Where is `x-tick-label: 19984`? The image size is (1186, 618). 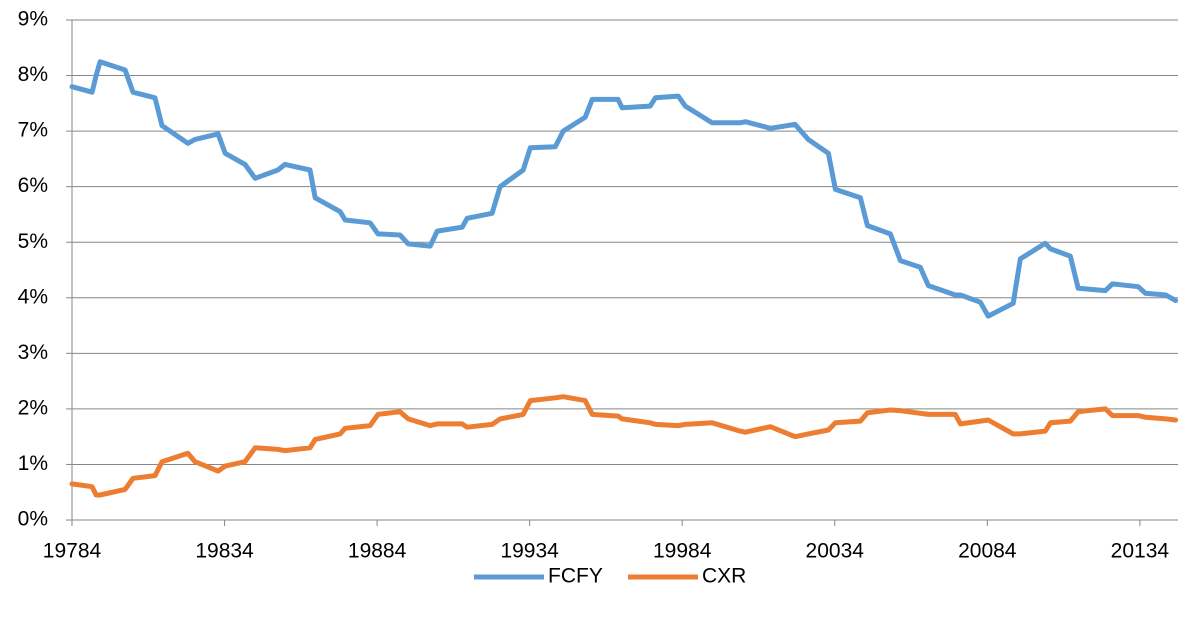 x-tick-label: 19984 is located at coordinates (682, 551).